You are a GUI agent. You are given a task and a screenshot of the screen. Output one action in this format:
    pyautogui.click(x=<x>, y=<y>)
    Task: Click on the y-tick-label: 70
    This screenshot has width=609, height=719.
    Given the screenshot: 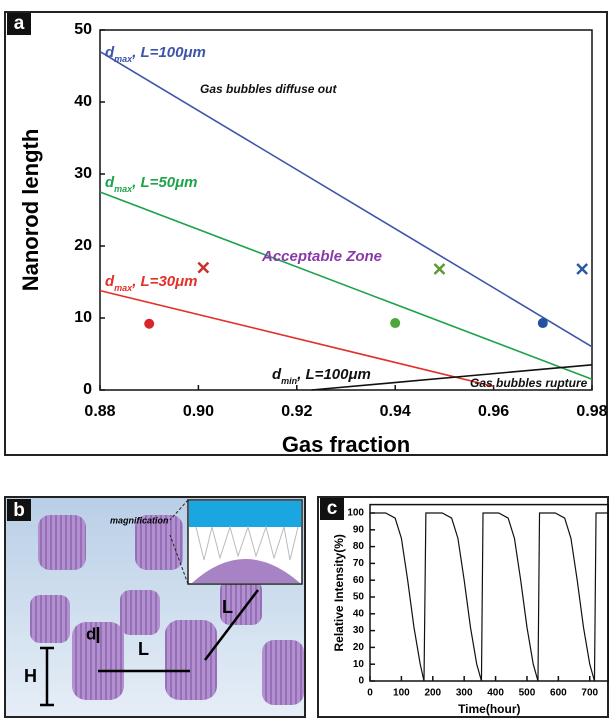 What is the action you would take?
    pyautogui.click(x=359, y=563)
    